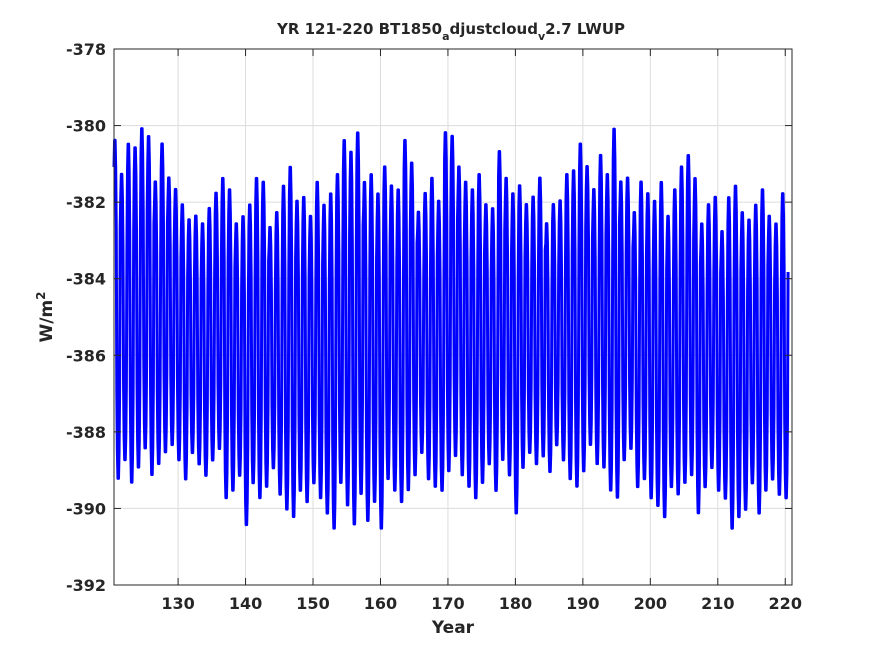 The width and height of the screenshot is (875, 656). What do you see at coordinates (450, 31) in the screenshot?
I see `chart-title: YR 121-220 BT1850adjustcloudv2.7 LWUP` at bounding box center [450, 31].